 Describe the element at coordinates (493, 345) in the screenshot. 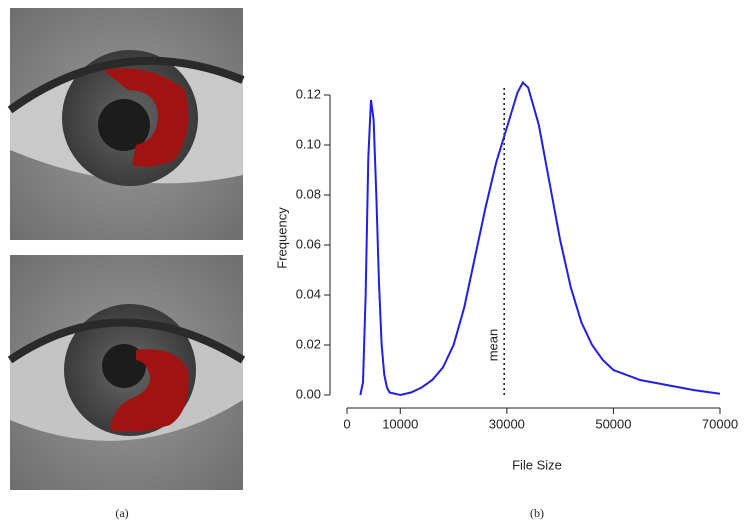

I see `annotation: mean` at that location.